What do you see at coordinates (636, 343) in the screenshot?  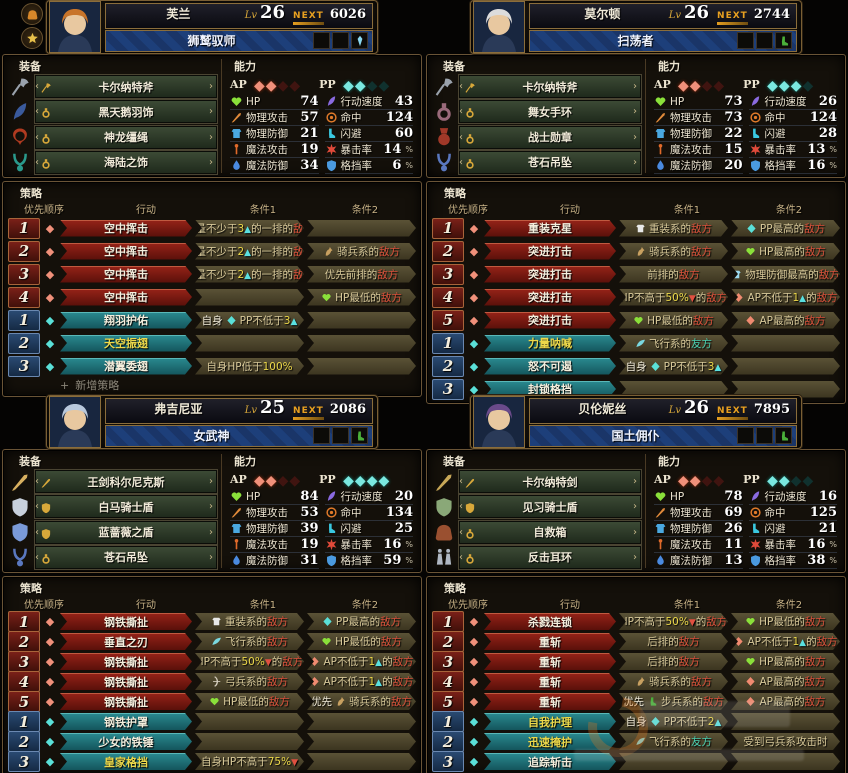 I see `strategy-row: 1 ◆ 力量呐喊 飞行系的友方` at bounding box center [636, 343].